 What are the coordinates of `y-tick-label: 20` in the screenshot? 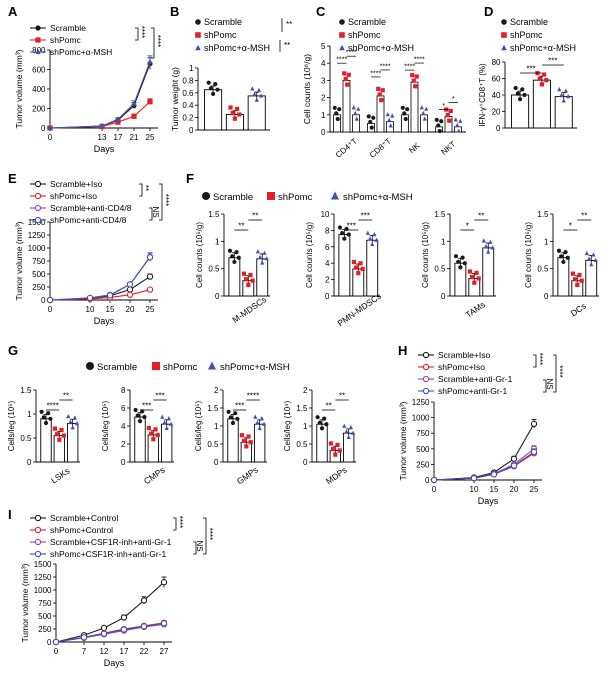 It's located at (496, 112).